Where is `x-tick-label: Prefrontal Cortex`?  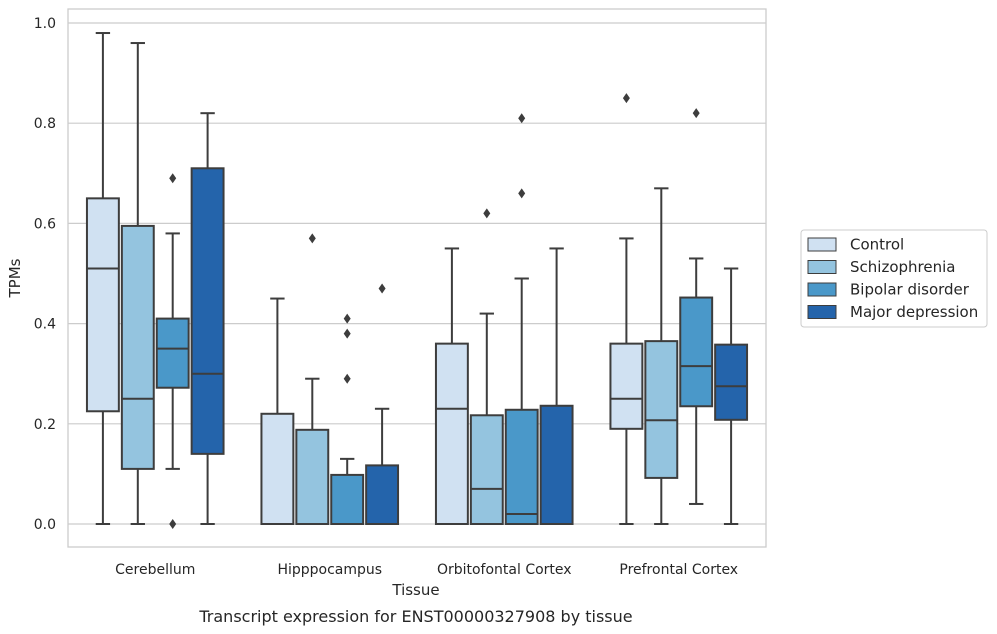 x-tick-label: Prefrontal Cortex is located at coordinates (678, 570).